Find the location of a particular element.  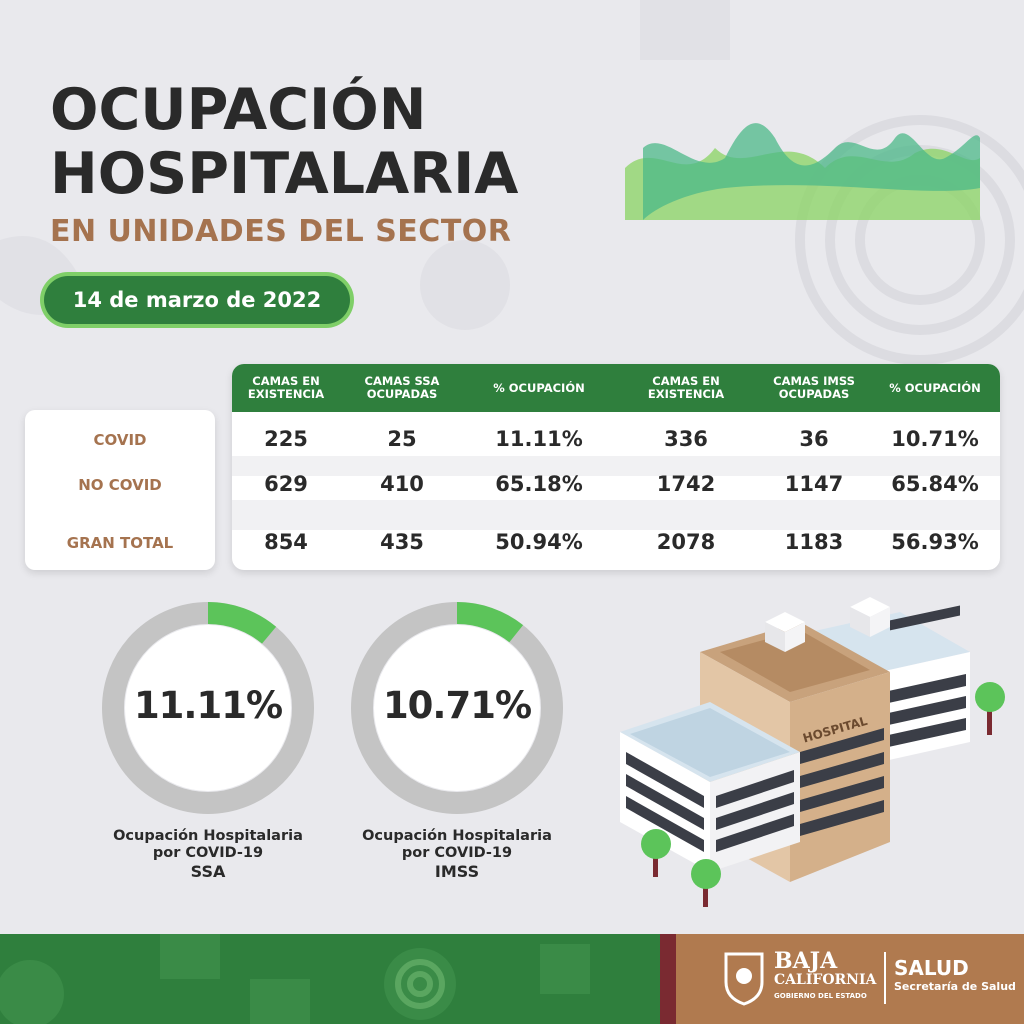

col-header-imss-beds: CAMAS EN EXISTENCIA is located at coordinates (686, 387).